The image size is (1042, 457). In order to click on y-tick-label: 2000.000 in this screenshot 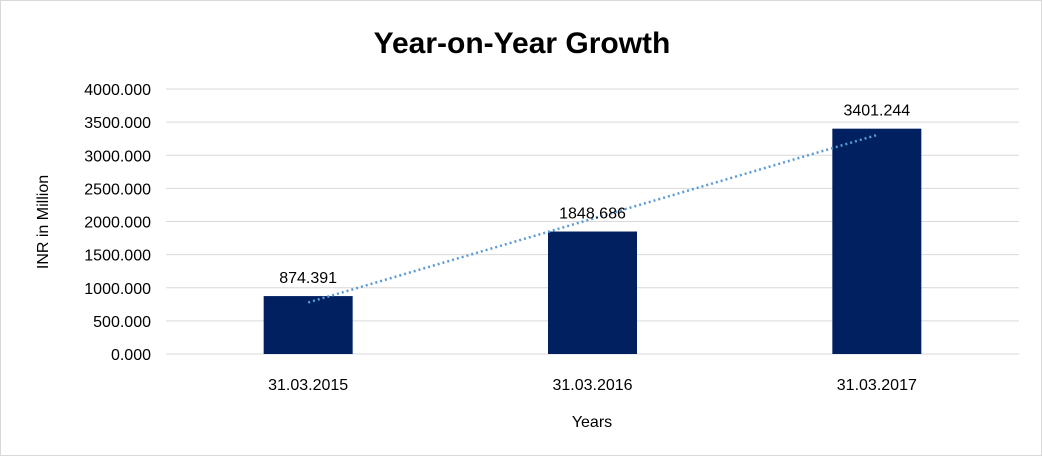, I will do `click(117, 223)`.